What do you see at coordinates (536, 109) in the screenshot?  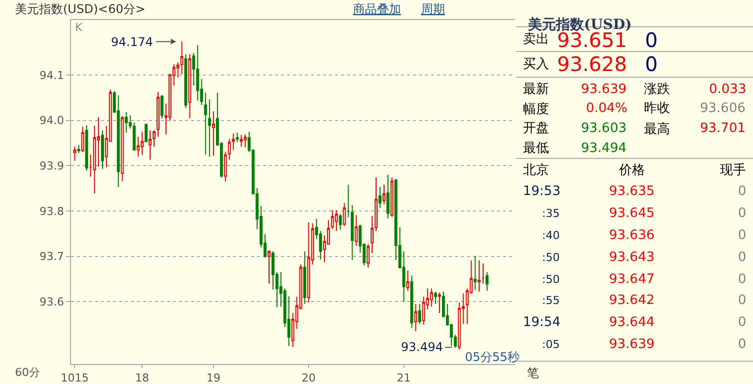 I see `text: 幅度` at bounding box center [536, 109].